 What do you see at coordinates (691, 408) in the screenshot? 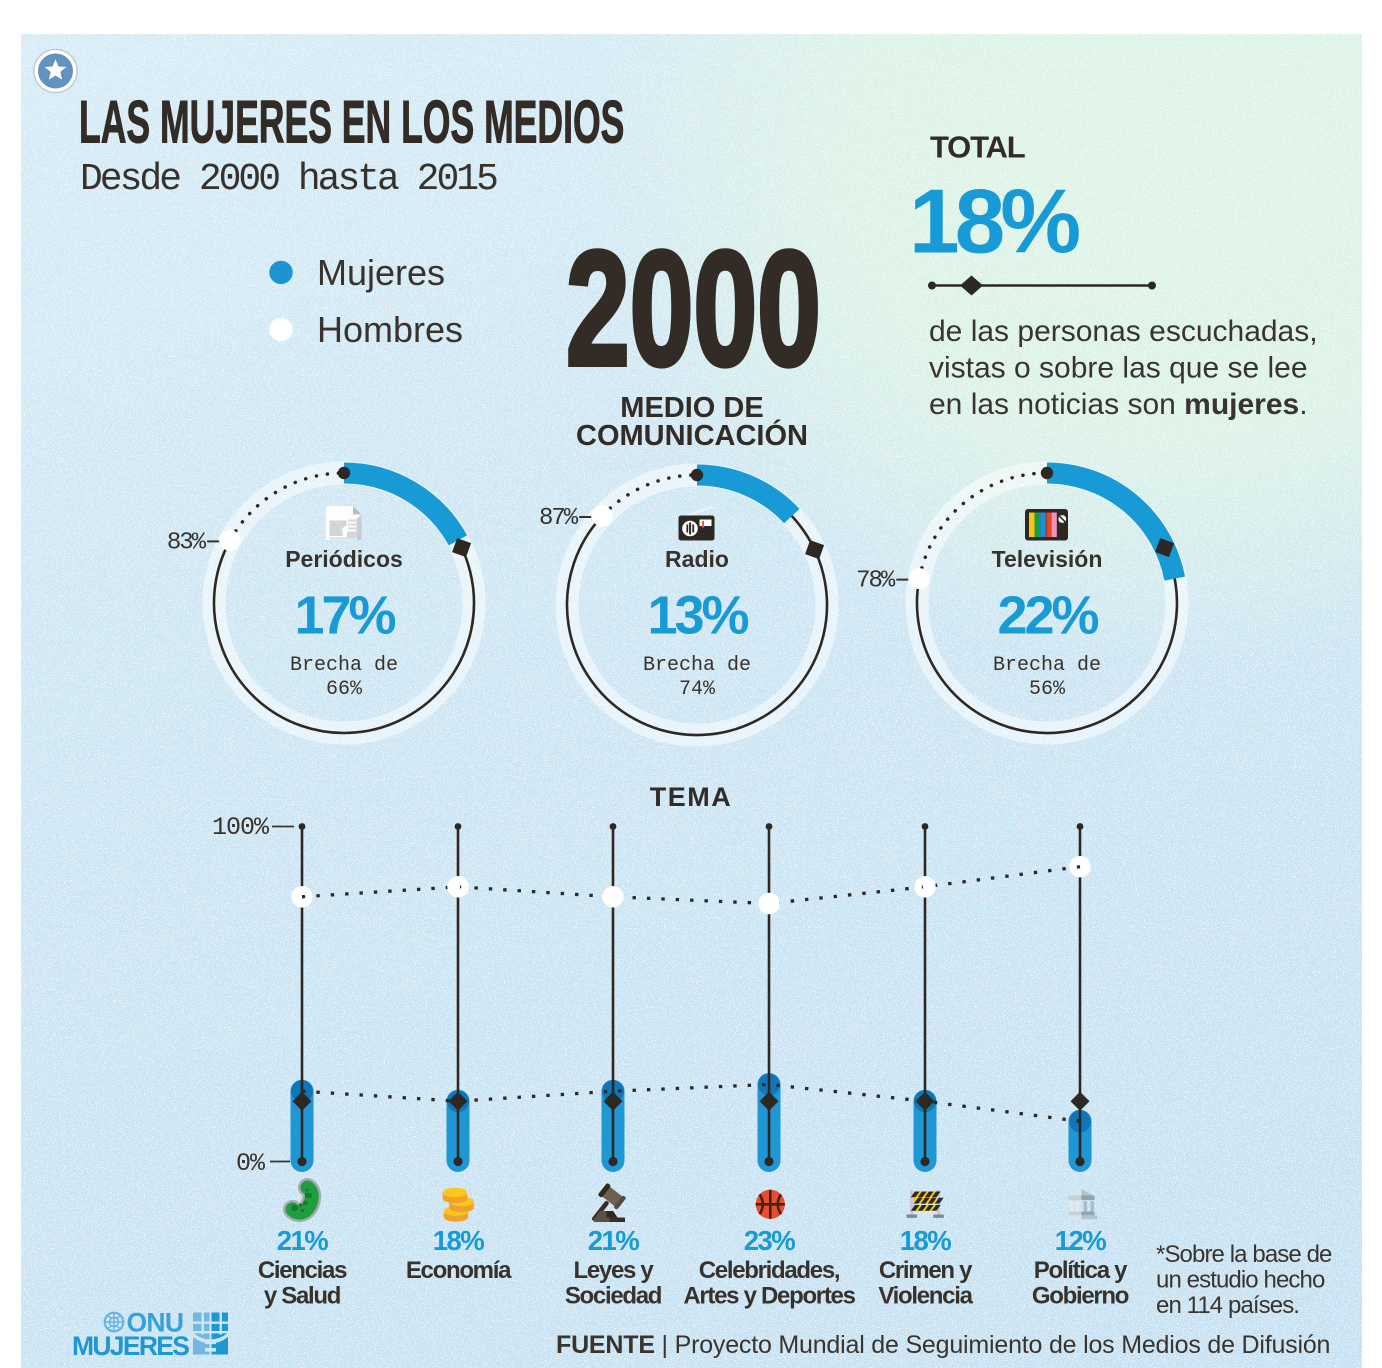
I see `svg-text: MEDIO DE` at bounding box center [691, 408].